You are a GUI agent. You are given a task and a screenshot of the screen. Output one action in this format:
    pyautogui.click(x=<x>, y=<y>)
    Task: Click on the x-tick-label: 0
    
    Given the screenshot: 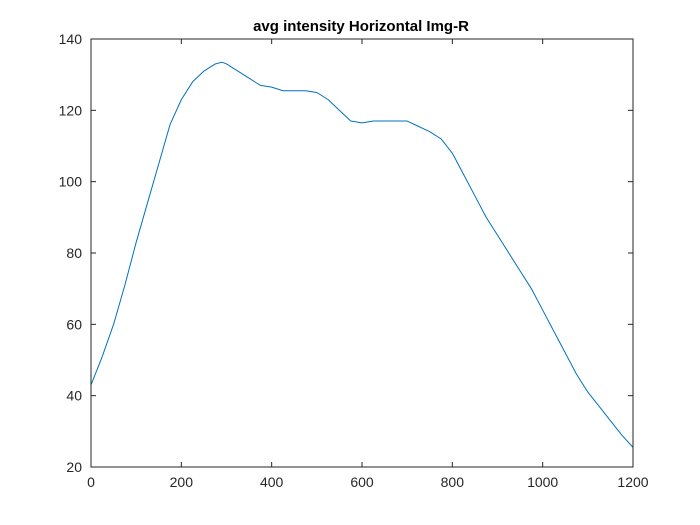 What is the action you would take?
    pyautogui.click(x=91, y=482)
    